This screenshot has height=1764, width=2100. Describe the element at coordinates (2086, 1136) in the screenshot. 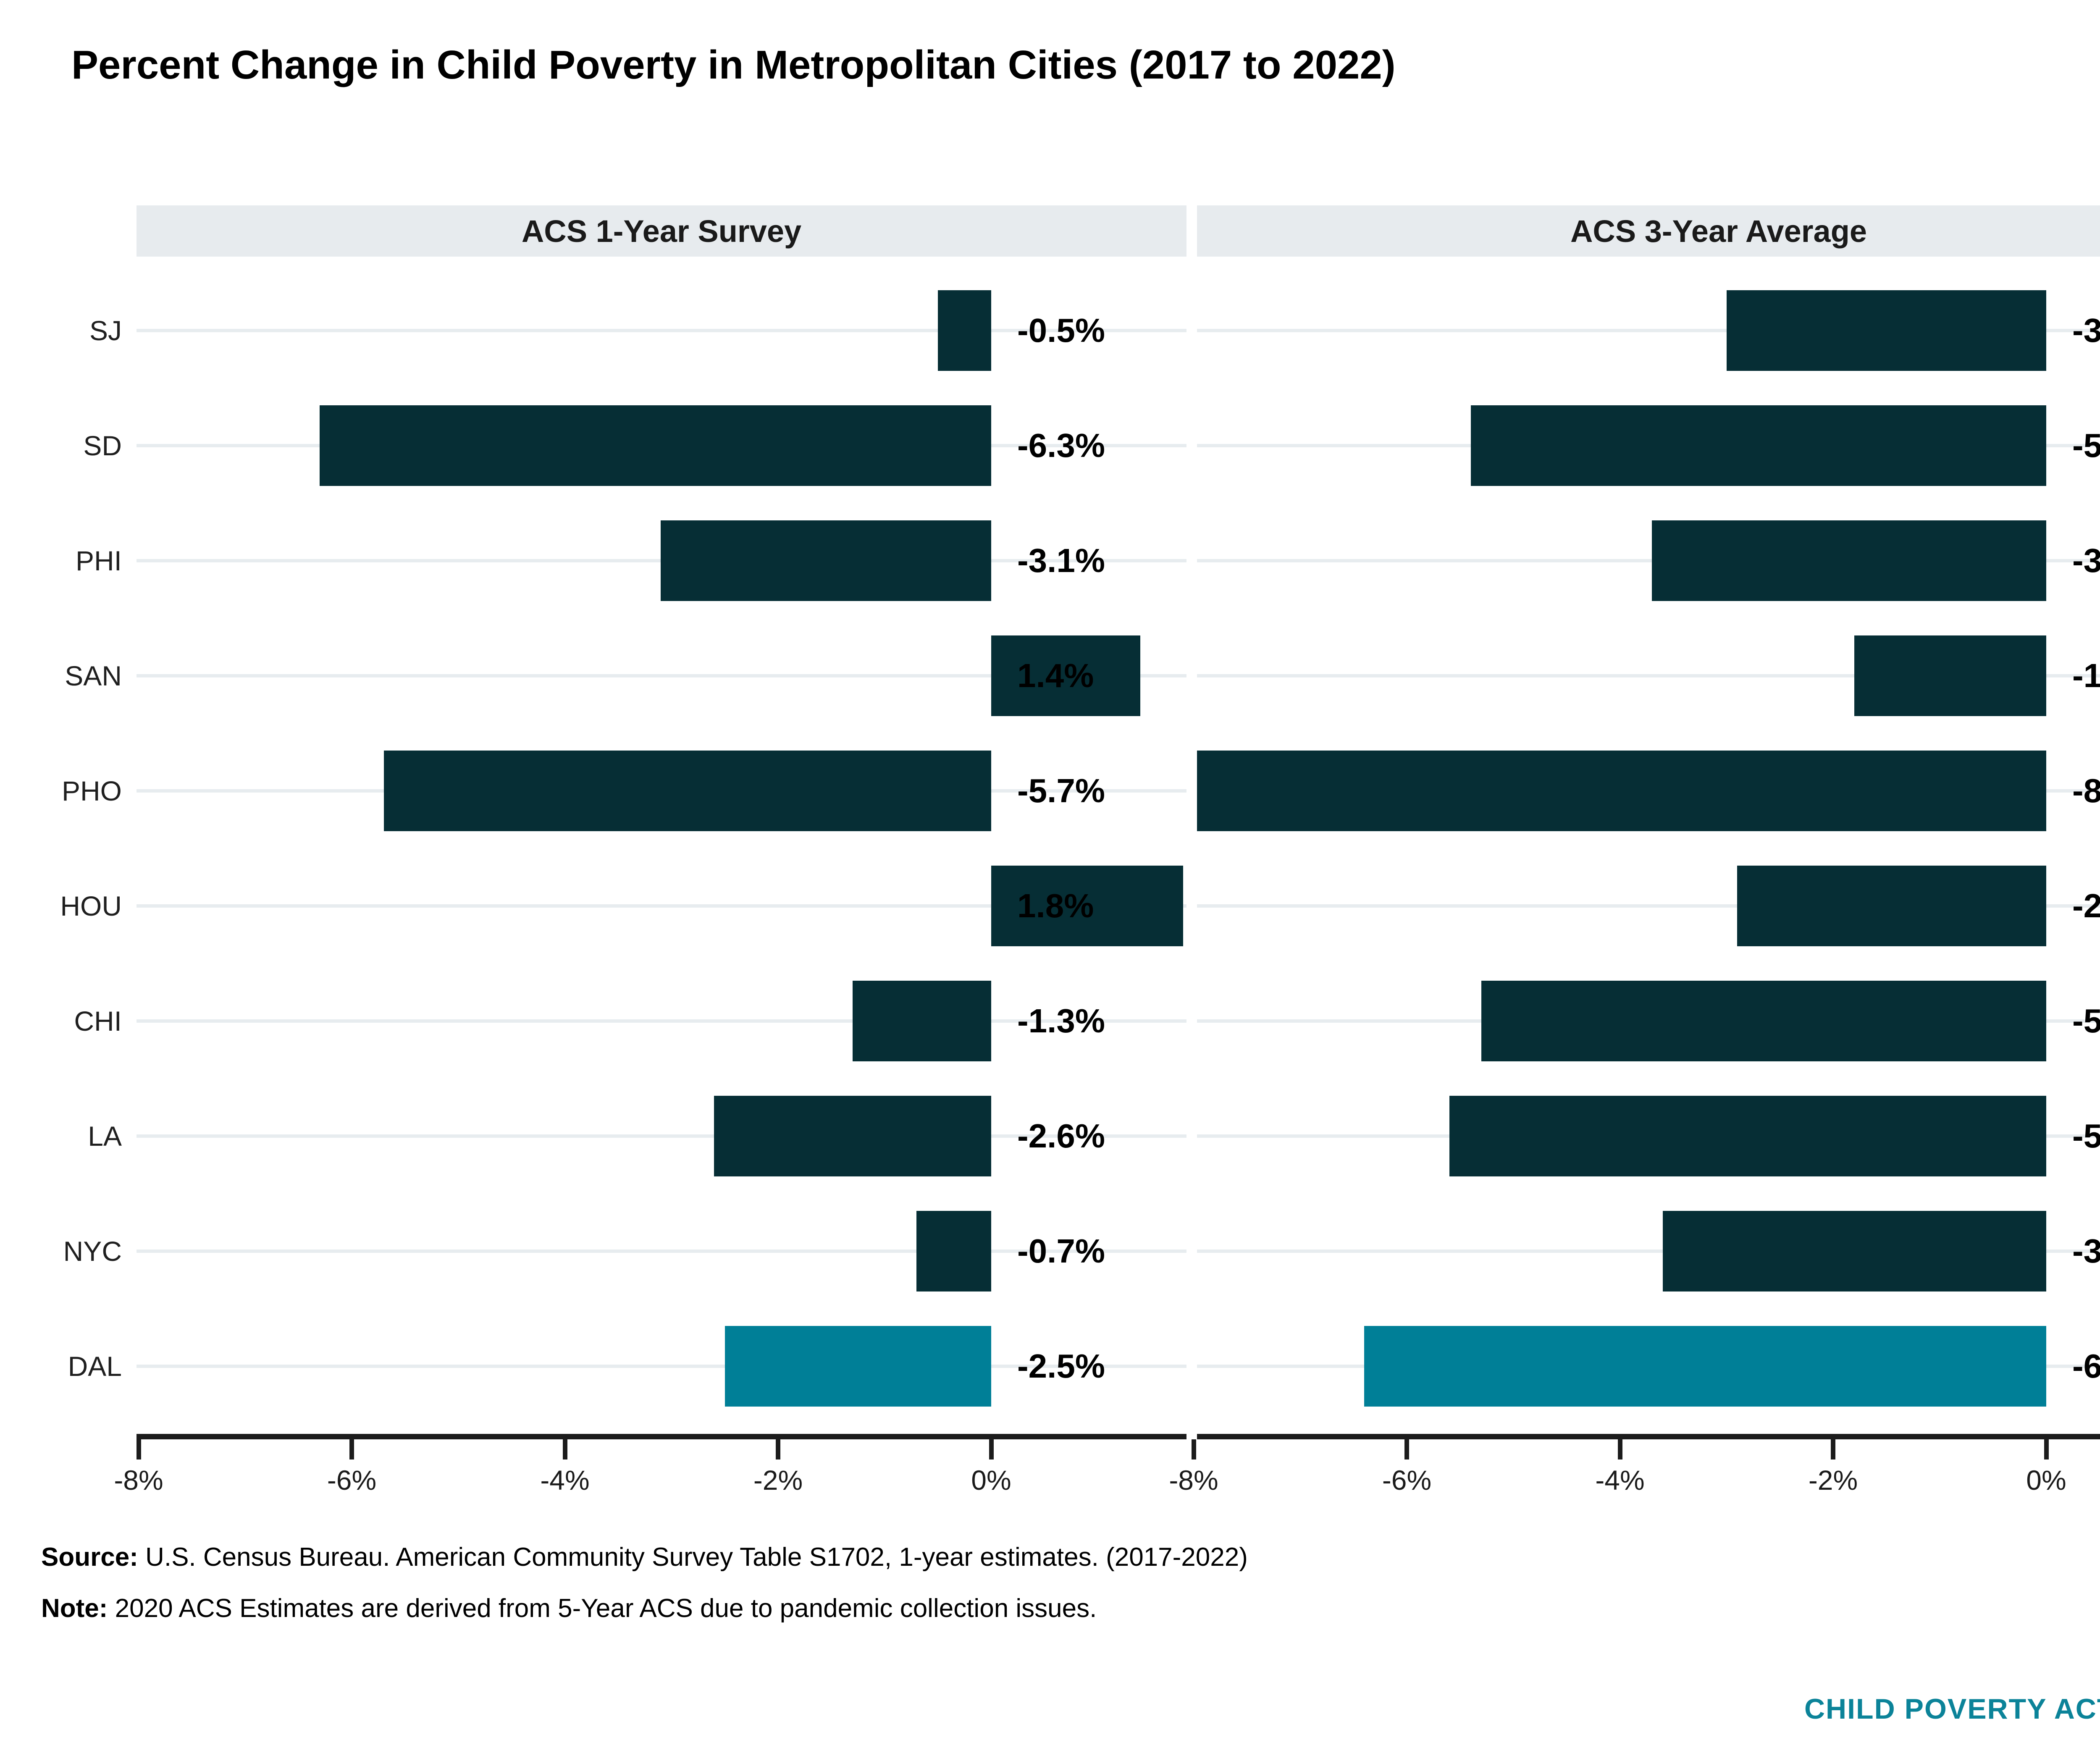

I see `value-label-acs-3-year-average-la: -5.6%` at that location.